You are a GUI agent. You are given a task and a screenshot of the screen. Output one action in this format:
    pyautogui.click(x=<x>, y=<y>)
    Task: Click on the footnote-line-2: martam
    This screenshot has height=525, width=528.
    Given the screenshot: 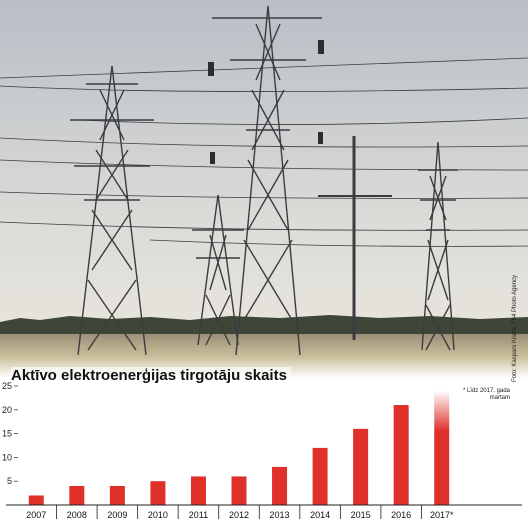 What is the action you would take?
    pyautogui.click(x=499, y=398)
    